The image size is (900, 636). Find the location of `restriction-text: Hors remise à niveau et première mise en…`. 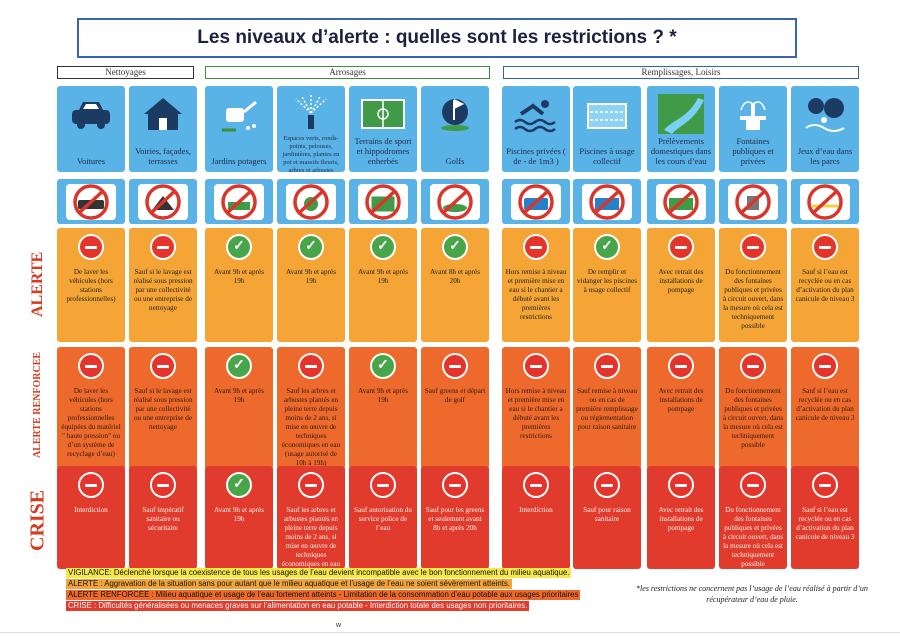

restriction-text: Hors remise à niveau et première mise en… is located at coordinates (536, 413).